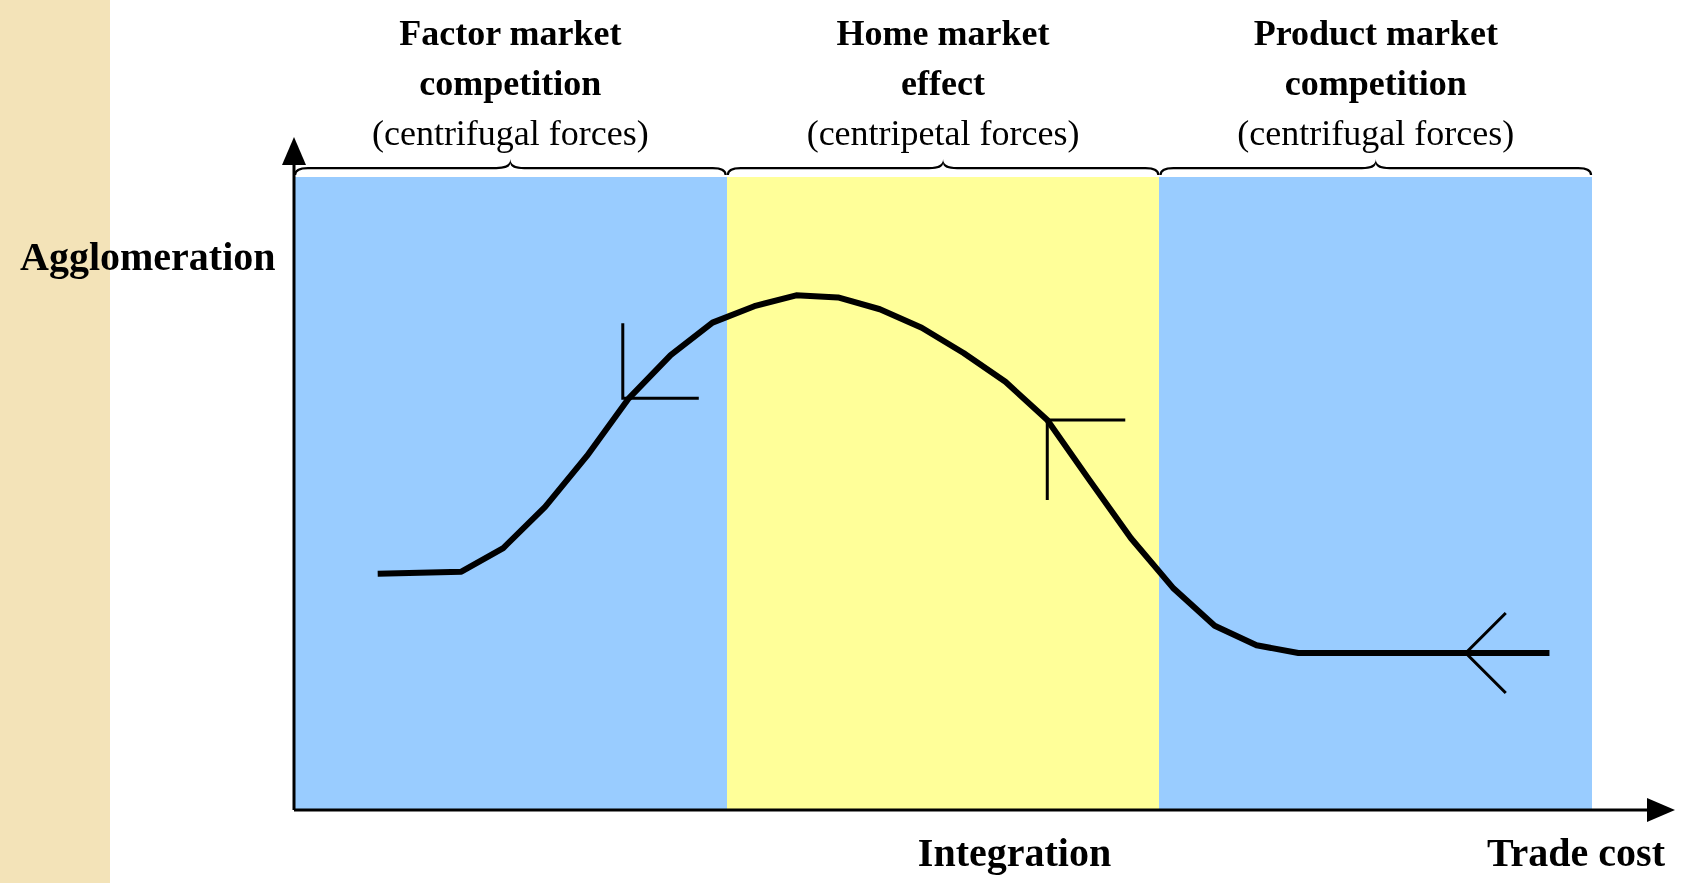 This screenshot has height=883, width=1705. Describe the element at coordinates (1014, 852) in the screenshot. I see `text: Integration` at that location.